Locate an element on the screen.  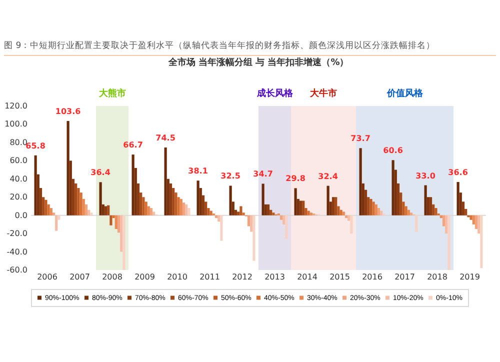
data-label: 34.7 is located at coordinates (263, 174).